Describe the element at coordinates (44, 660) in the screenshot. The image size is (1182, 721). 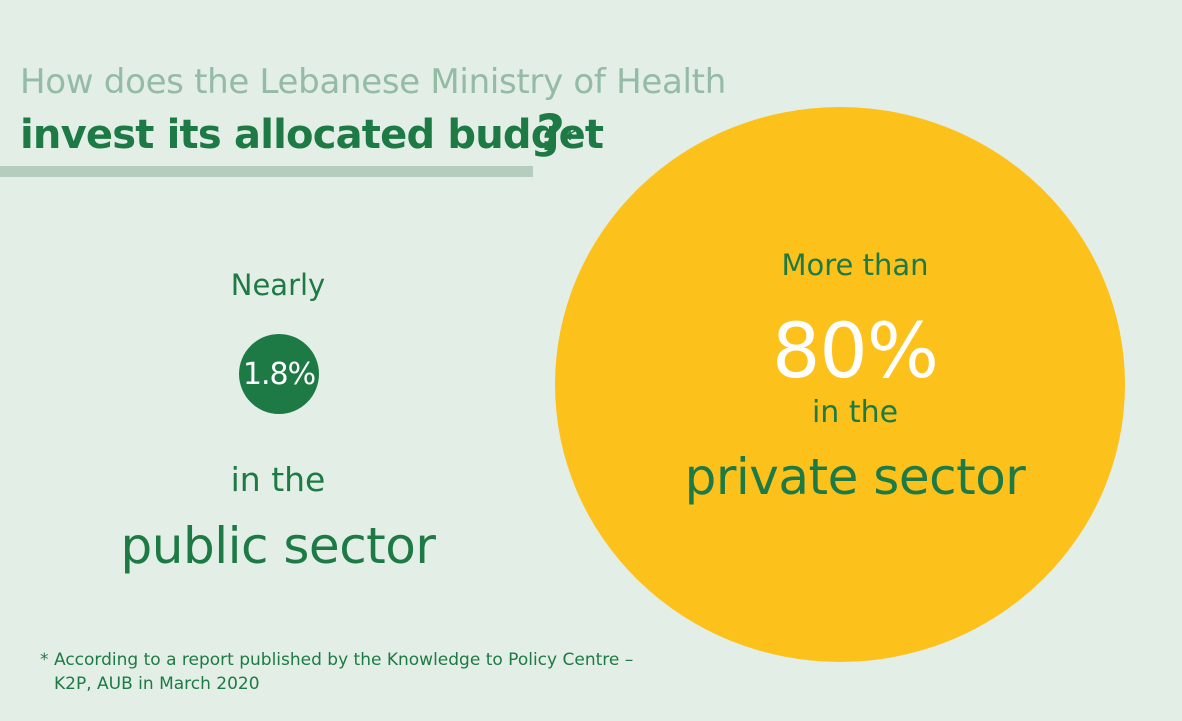
I see `footnote-marker: *` at that location.